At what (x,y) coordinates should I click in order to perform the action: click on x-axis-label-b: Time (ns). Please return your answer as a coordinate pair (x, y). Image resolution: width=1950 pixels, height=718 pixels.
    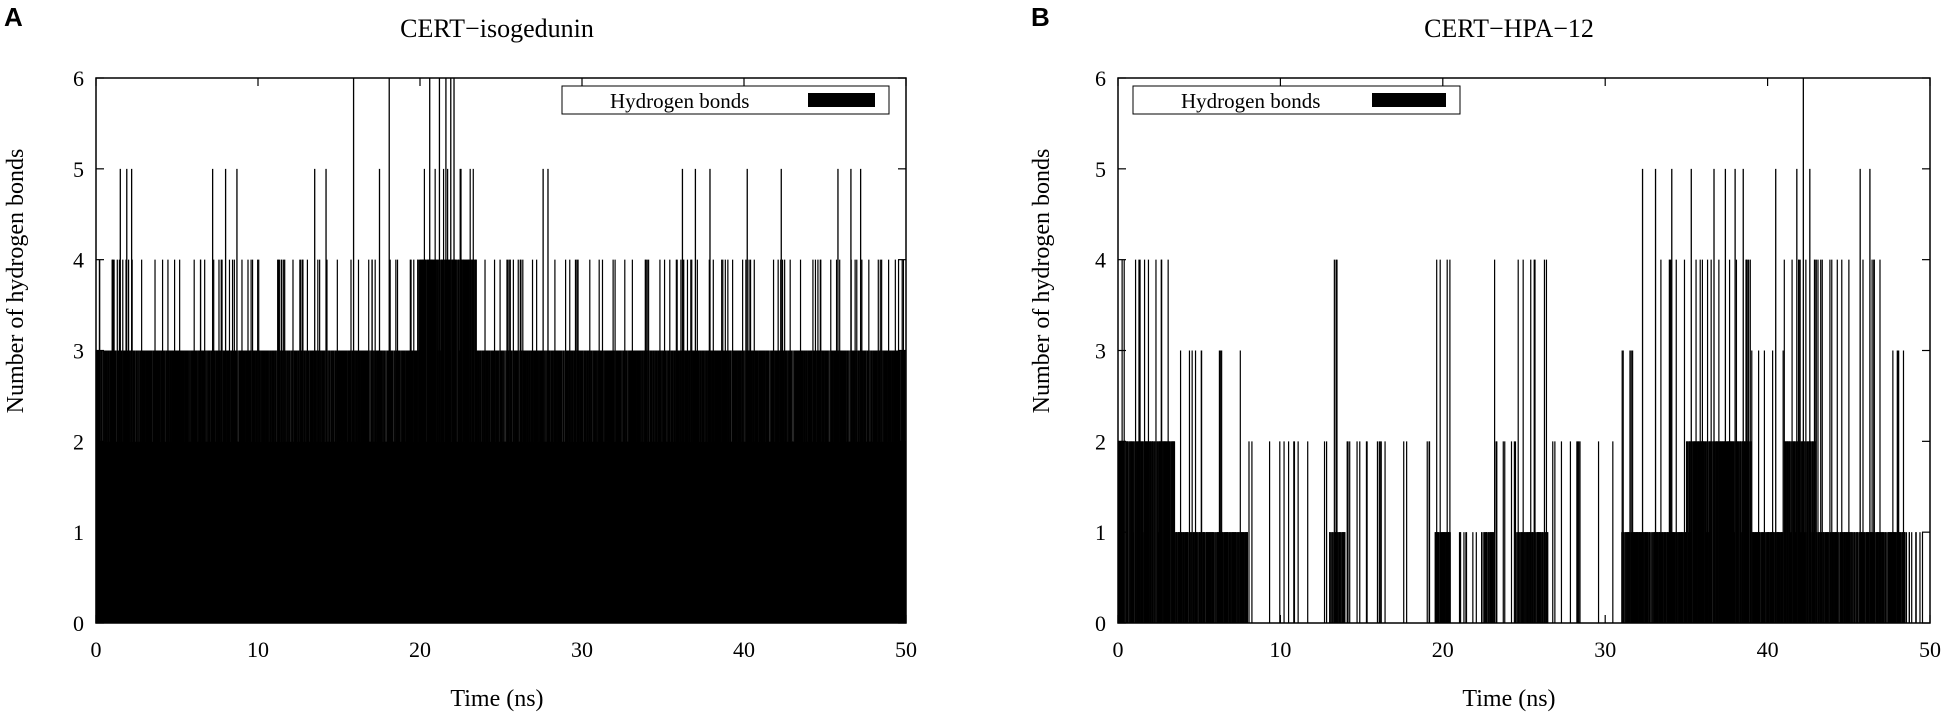
    Looking at the image, I should click on (1508, 699).